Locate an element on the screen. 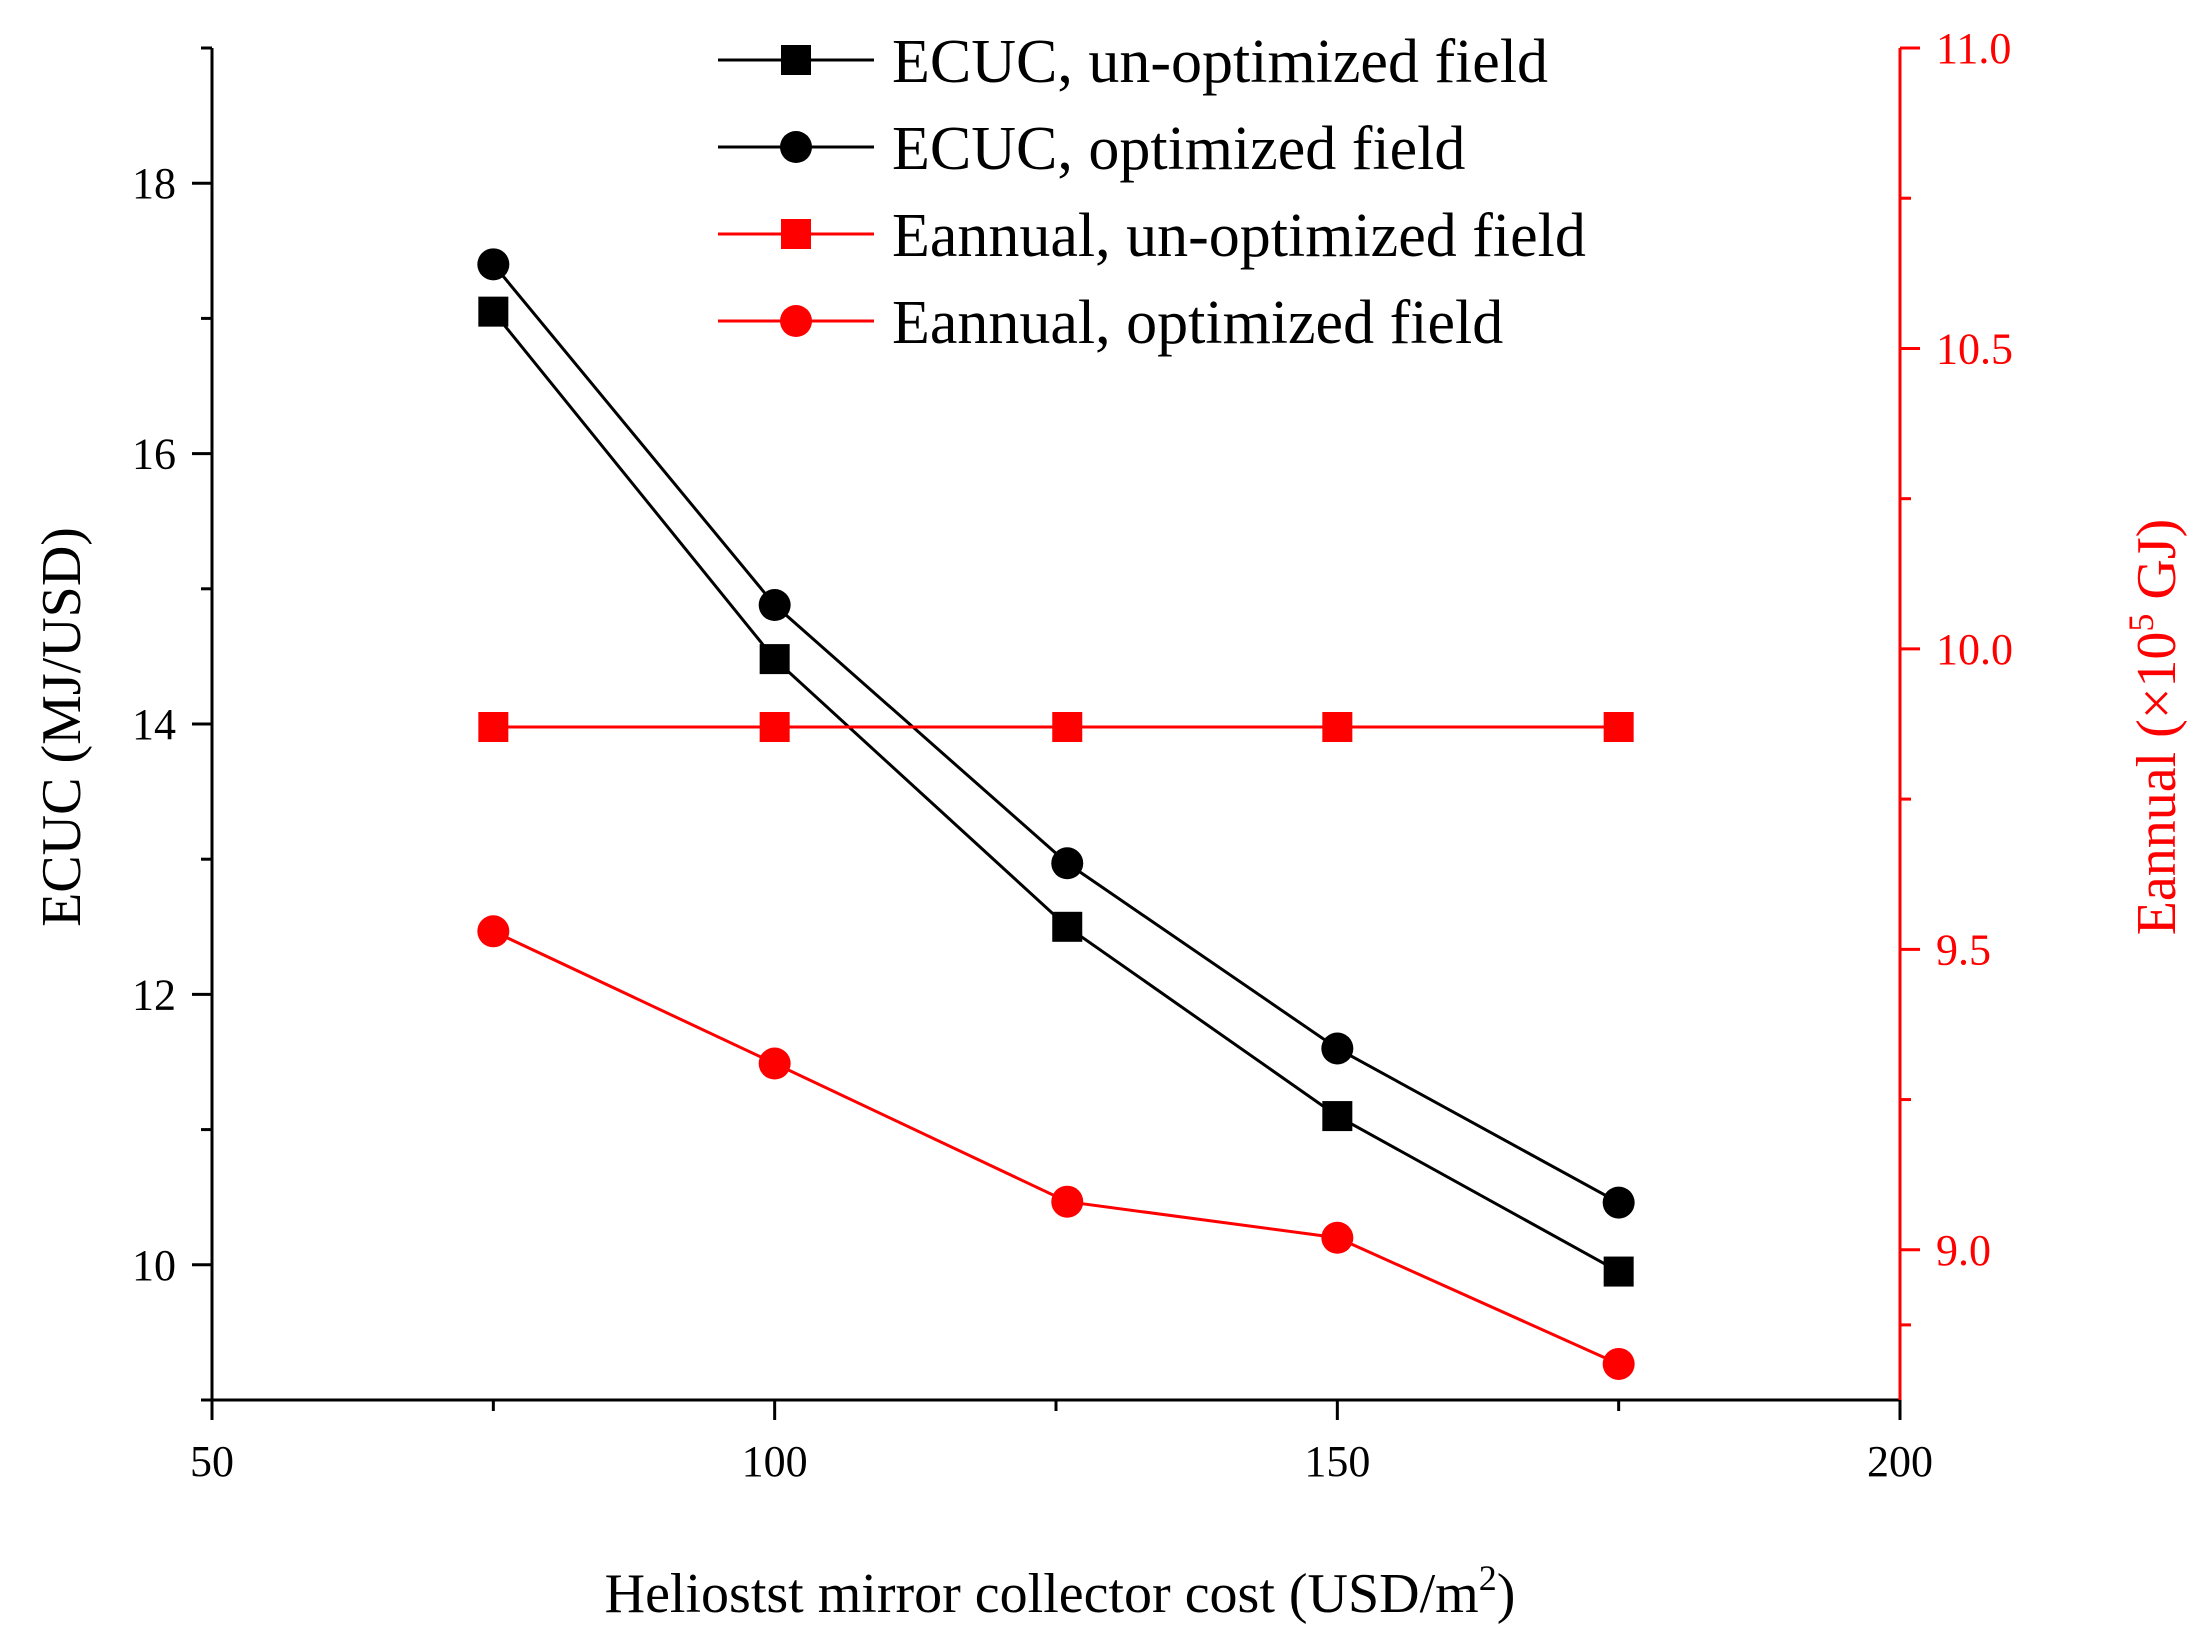 Image resolution: width=2190 pixels, height=1645 pixels. legend-item: ECUC, optimized field is located at coordinates (1091, 149).